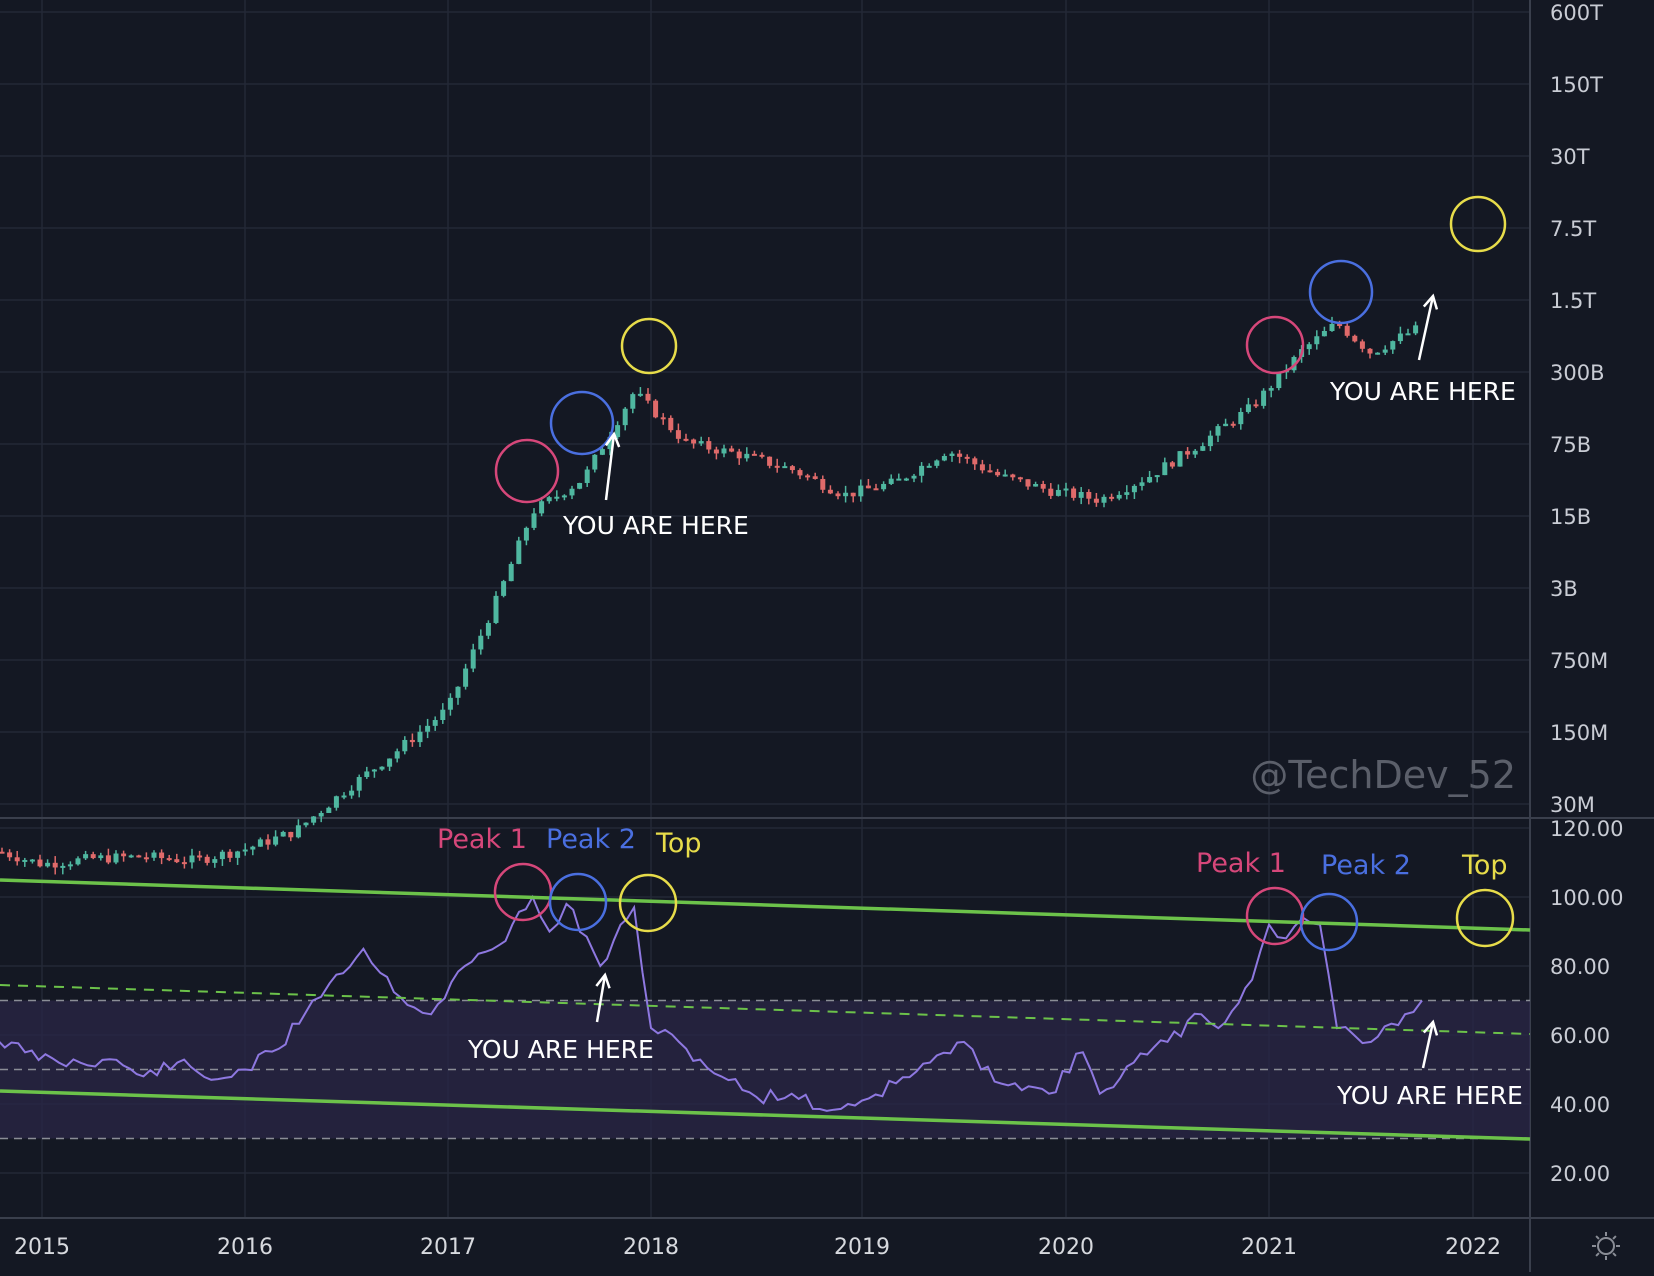 The width and height of the screenshot is (1654, 1276). Describe the element at coordinates (482, 839) in the screenshot. I see `peak1-label: Peak 1` at that location.